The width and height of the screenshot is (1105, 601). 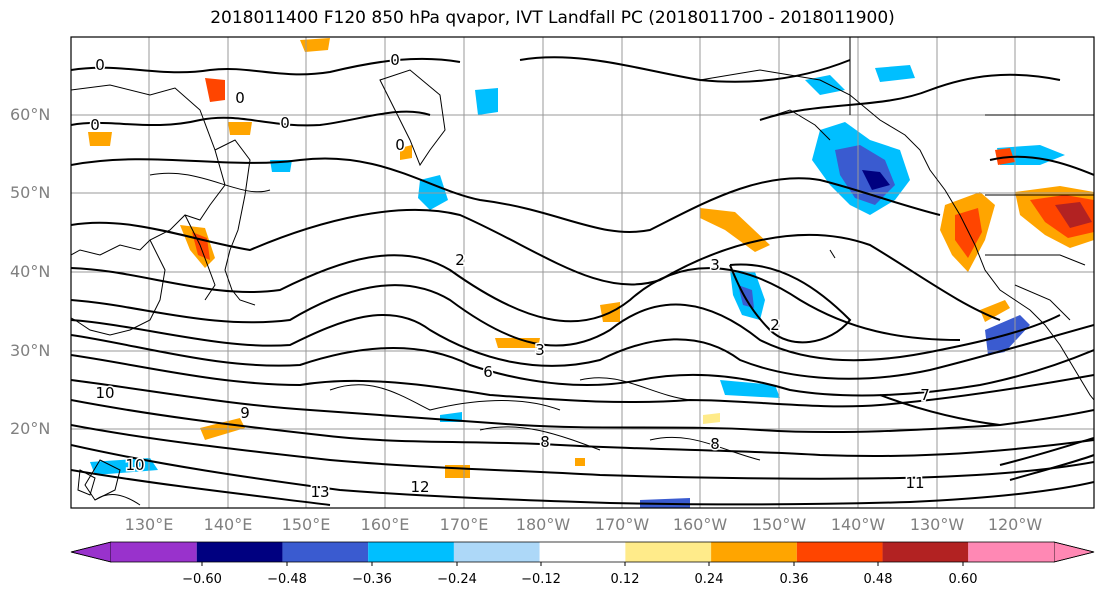 What do you see at coordinates (858, 524) in the screenshot?
I see `longitude-label: 140°W` at bounding box center [858, 524].